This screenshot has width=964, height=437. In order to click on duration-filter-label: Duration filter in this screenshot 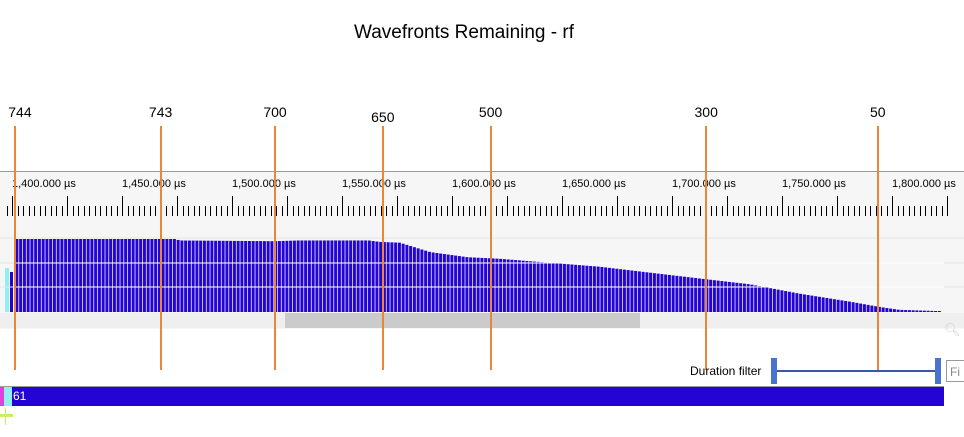, I will do `click(726, 371)`.